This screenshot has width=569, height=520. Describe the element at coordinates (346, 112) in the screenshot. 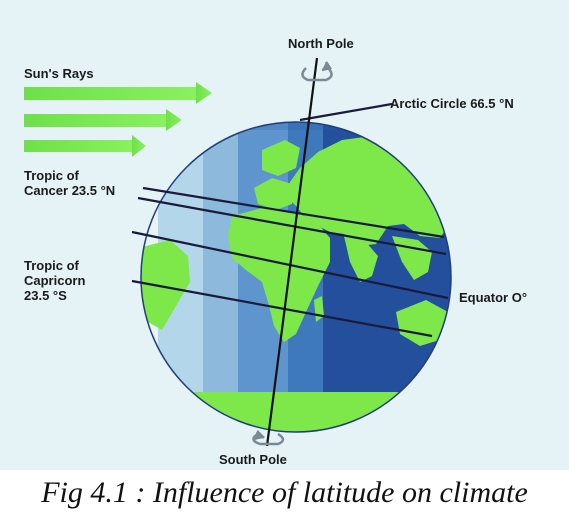

I see `arctic-circle-line` at that location.